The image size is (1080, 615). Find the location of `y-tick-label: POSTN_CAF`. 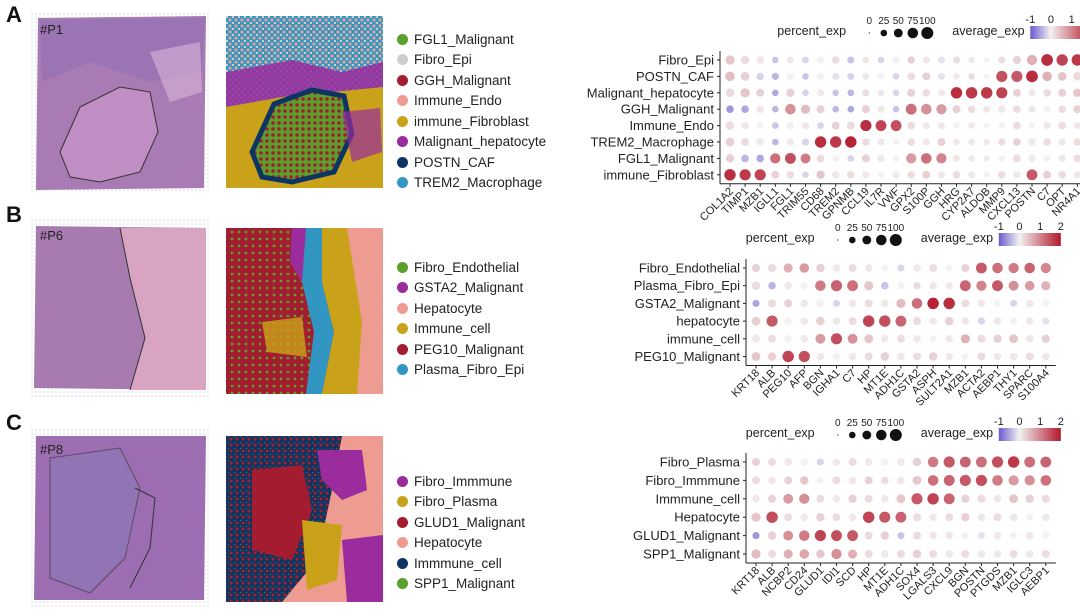

y-tick-label: POSTN_CAF is located at coordinates (675, 76).